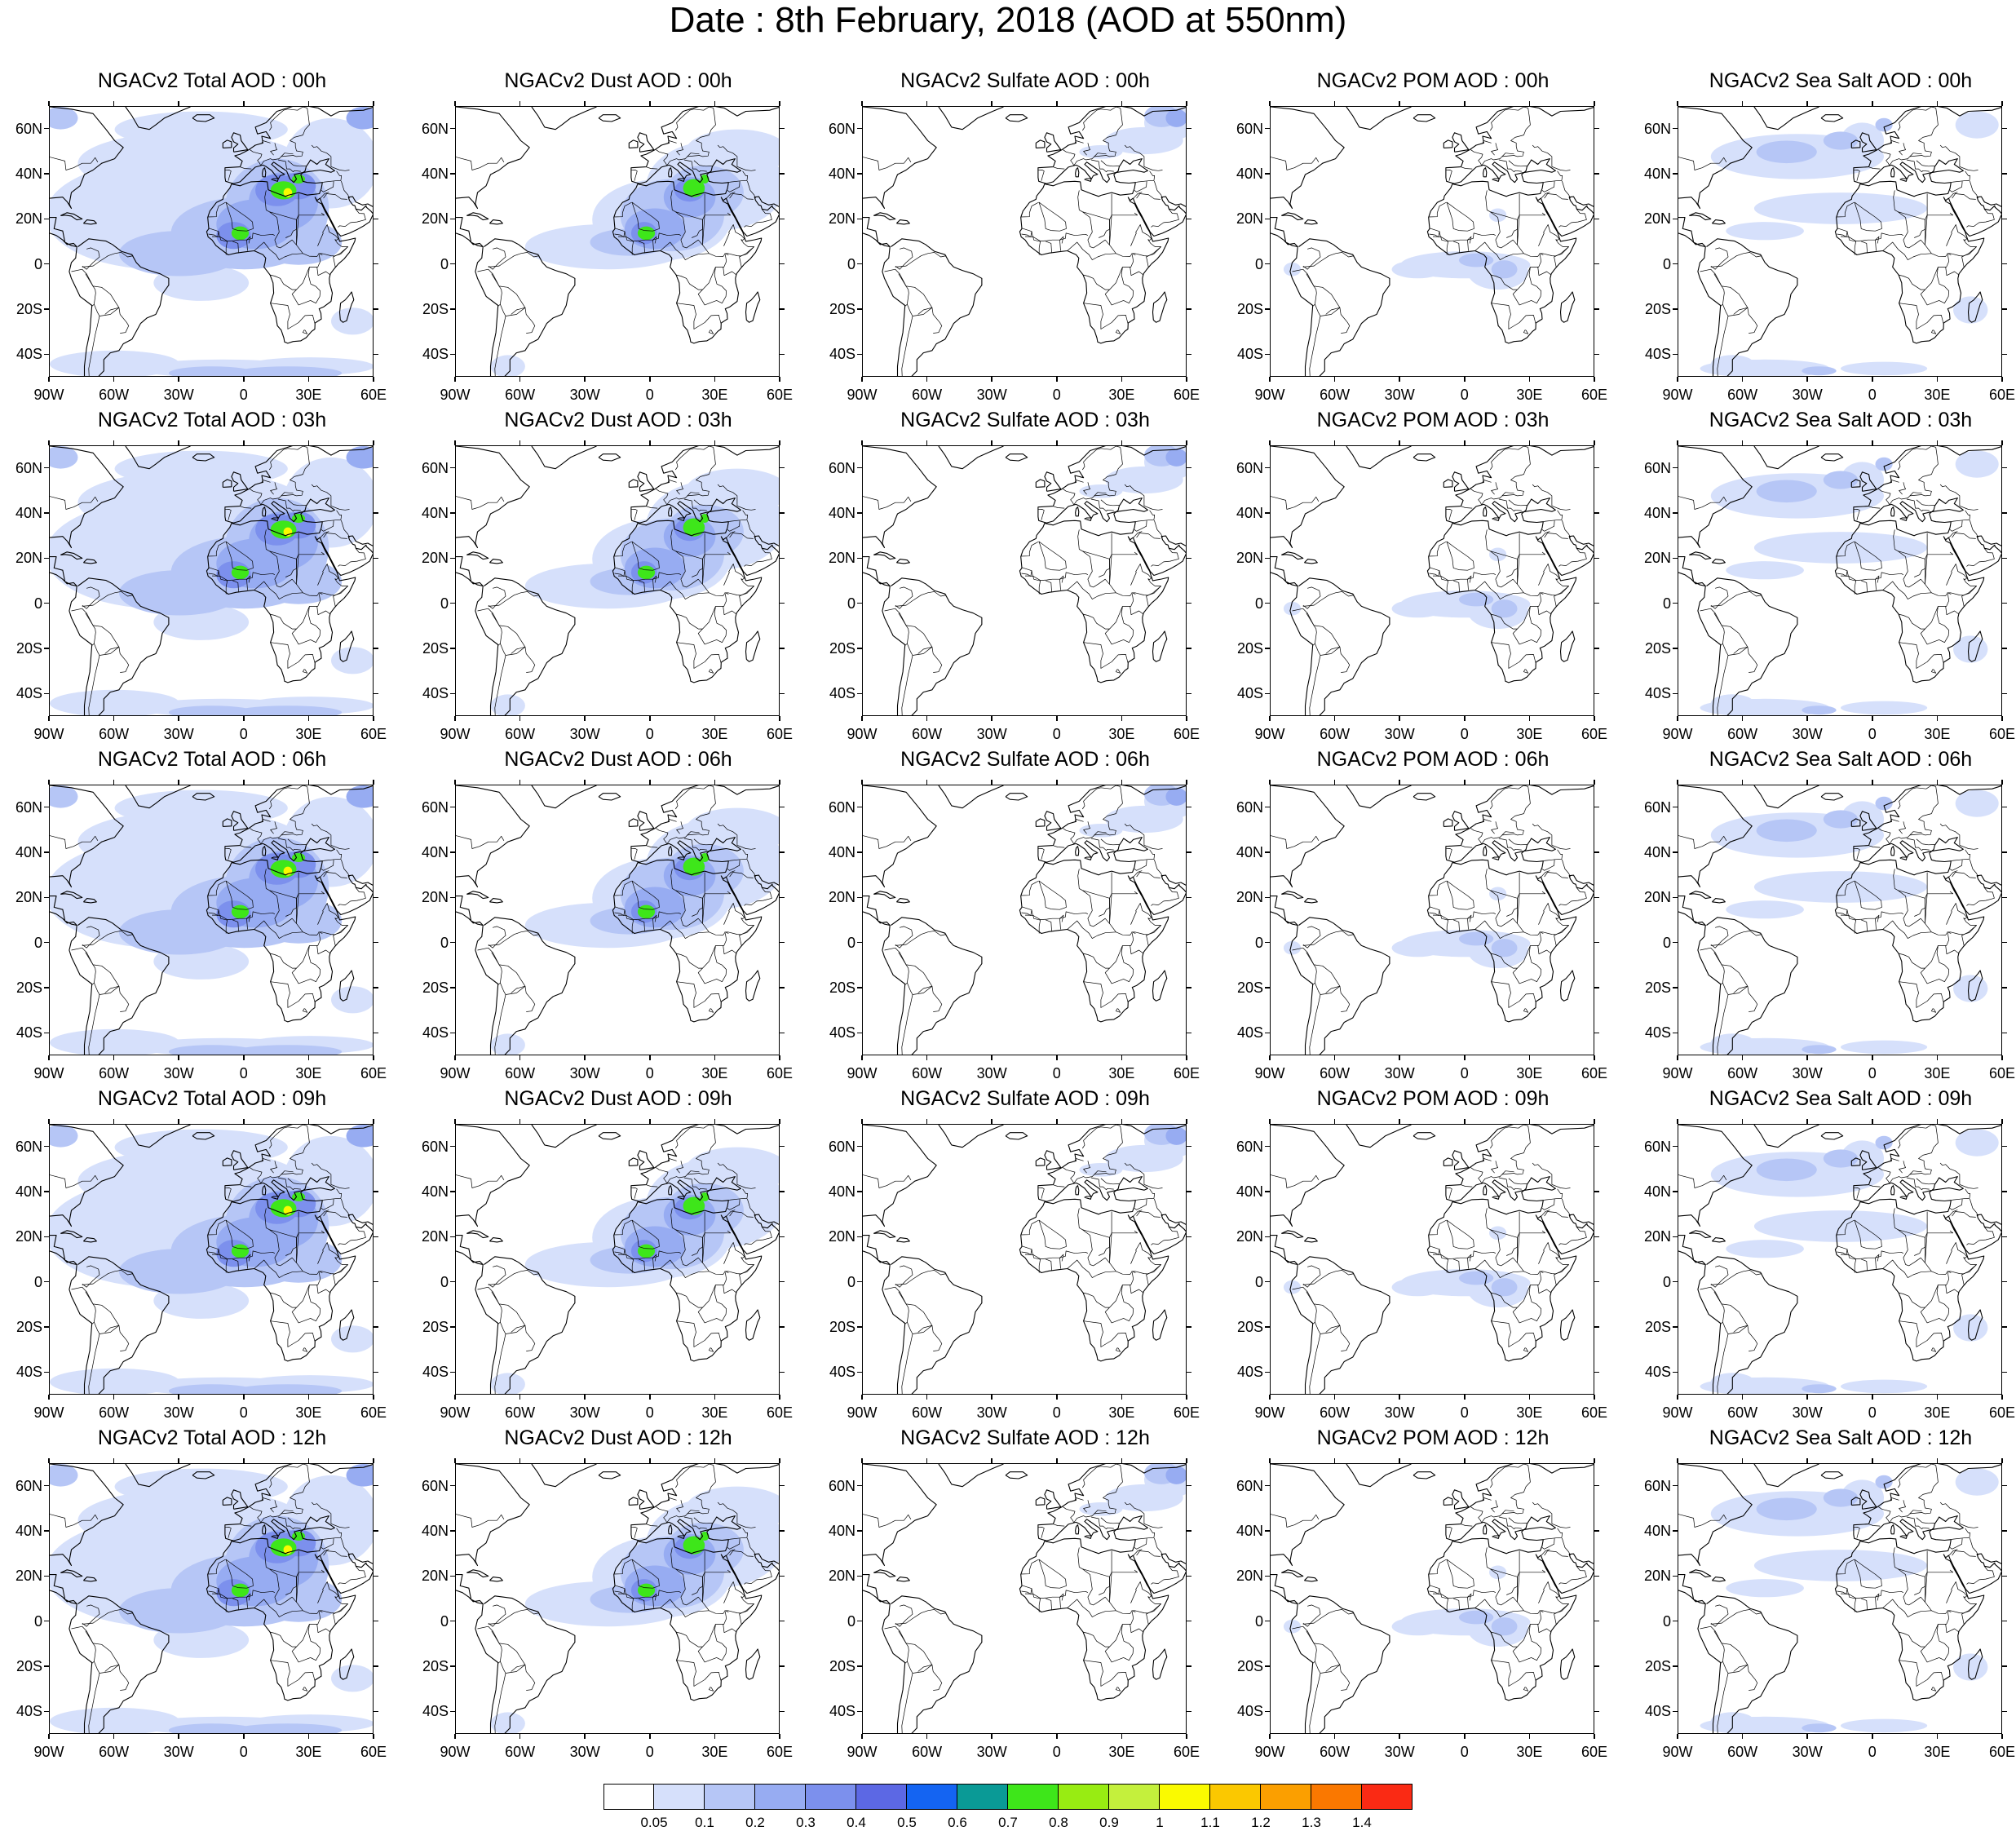  I want to click on colorbar-label: 0.5, so click(907, 1822).